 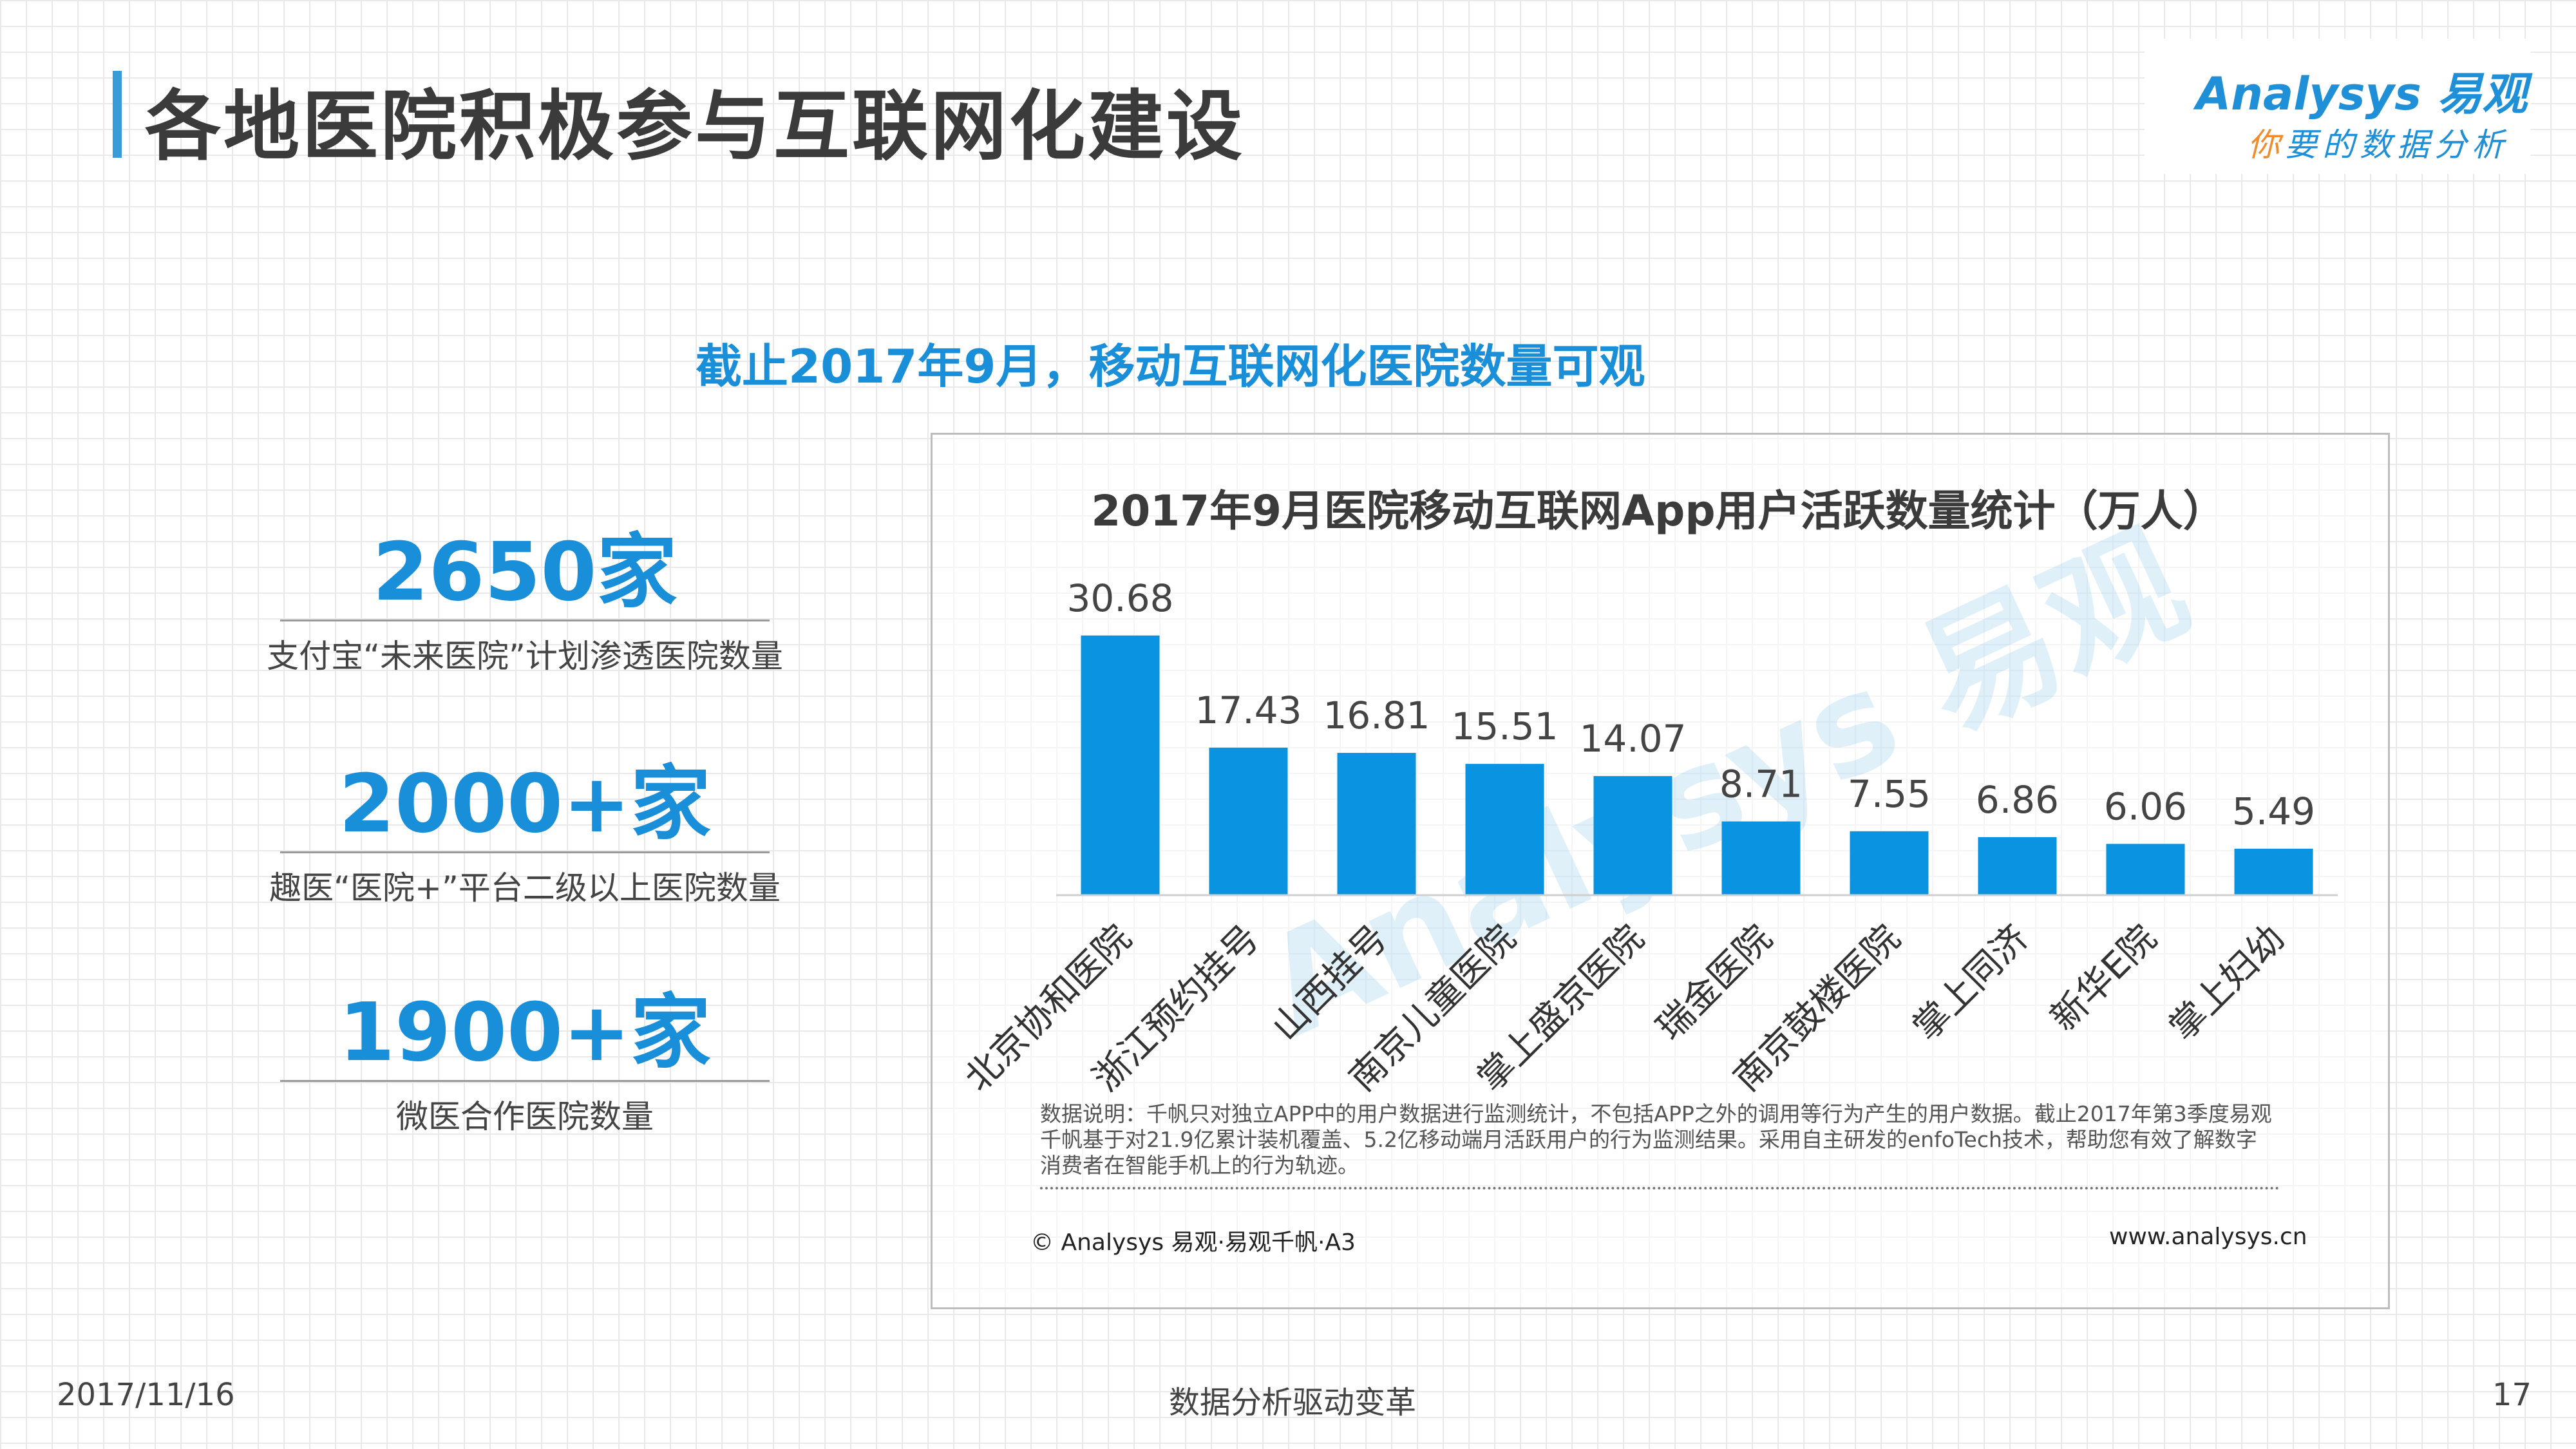 I want to click on page-title: 各地医院积极参与互联网化建设, so click(x=695, y=127).